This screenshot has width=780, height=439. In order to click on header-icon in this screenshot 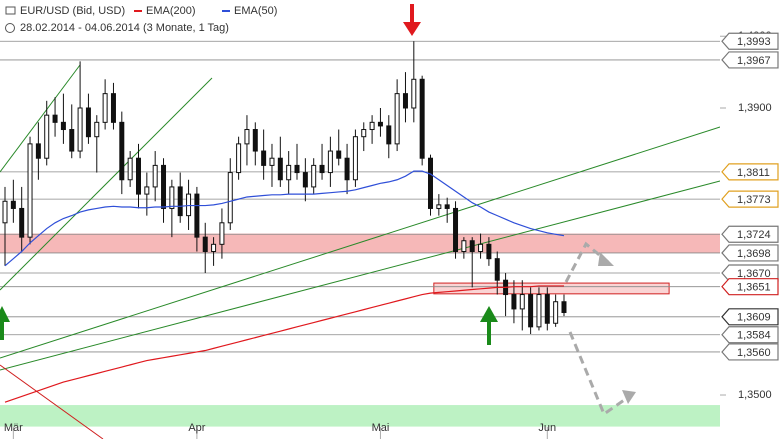, I will do `click(10, 10)`.